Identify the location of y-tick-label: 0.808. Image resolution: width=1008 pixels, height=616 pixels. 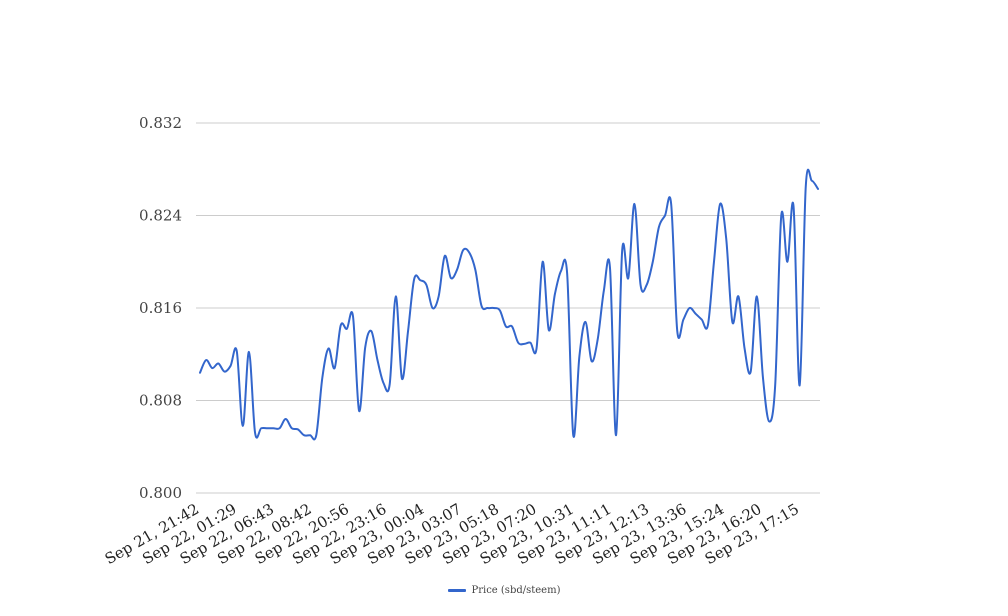
(160, 401).